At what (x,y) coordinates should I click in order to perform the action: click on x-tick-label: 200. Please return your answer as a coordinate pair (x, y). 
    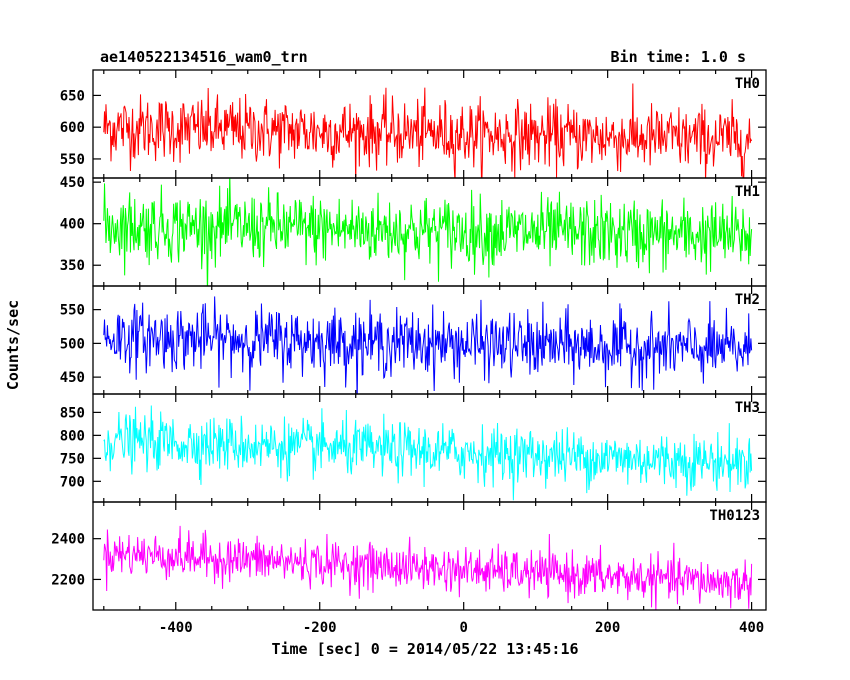
    Looking at the image, I should click on (607, 628).